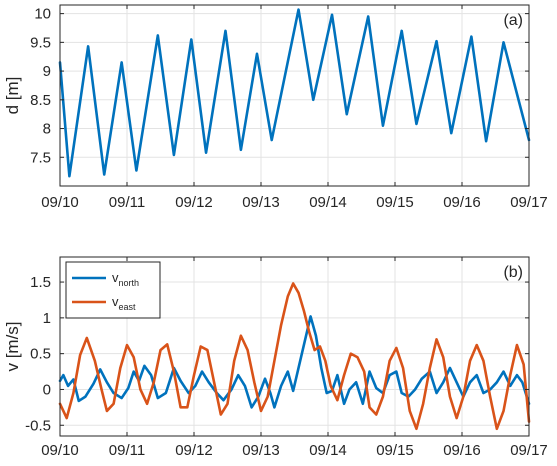 This screenshot has height=466, width=557. What do you see at coordinates (40, 100) in the screenshot?
I see `y-tick-label: 8.5` at bounding box center [40, 100].